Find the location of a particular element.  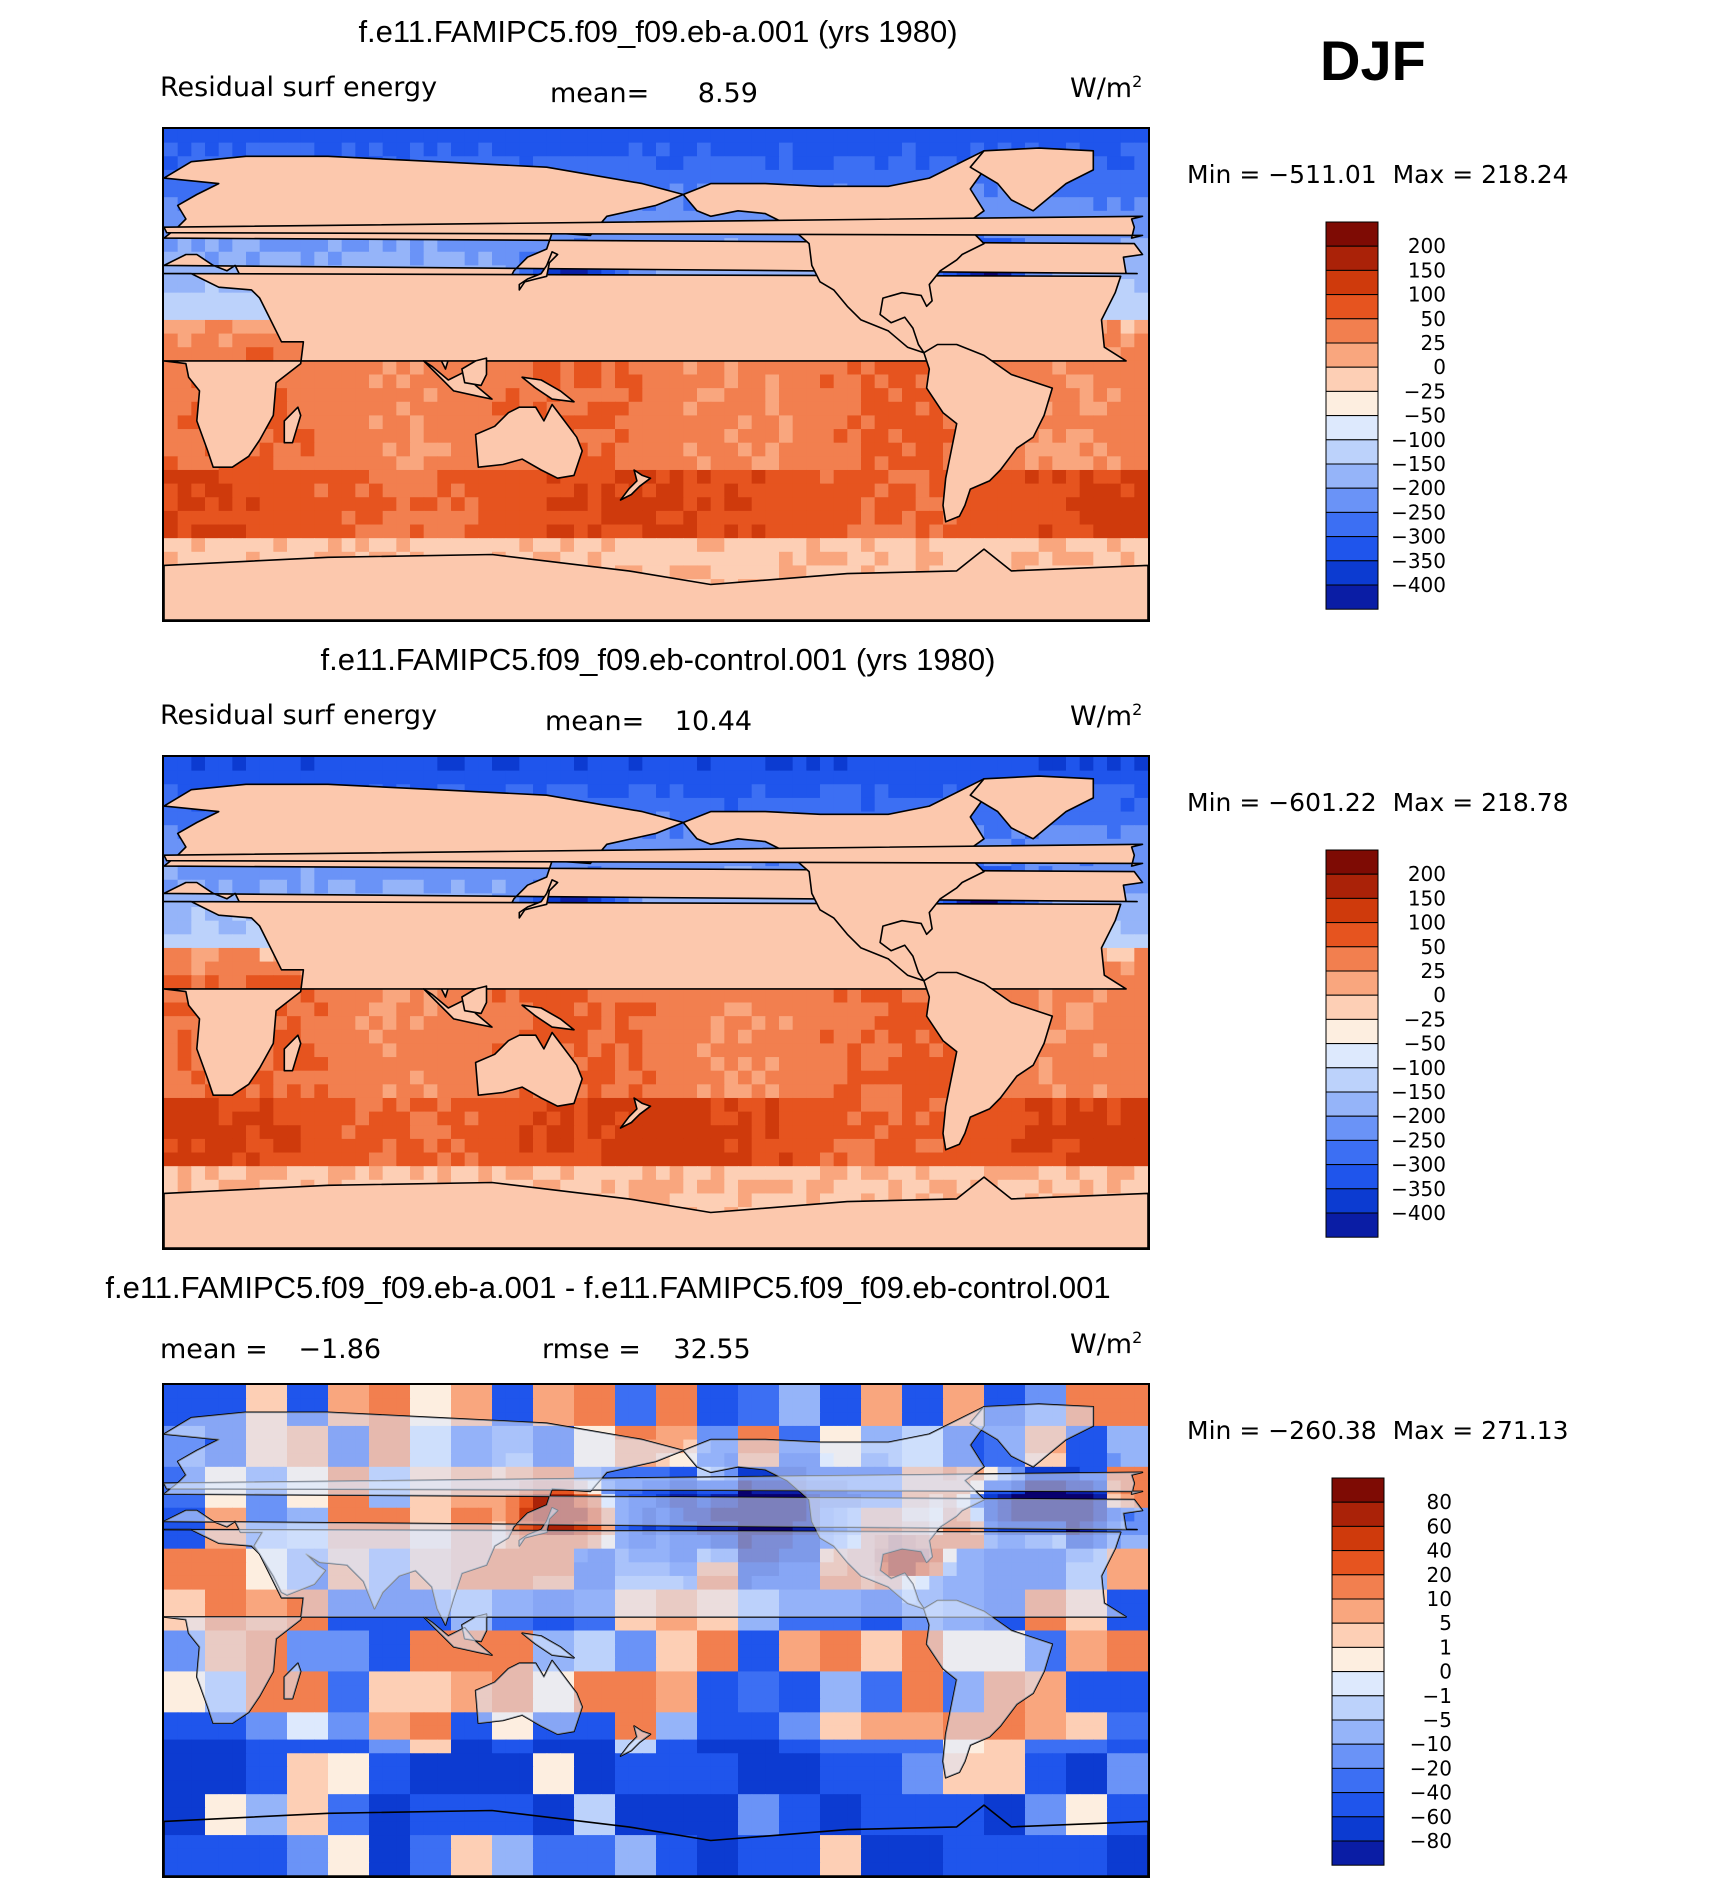

units-base: W/m is located at coordinates (1101, 88).